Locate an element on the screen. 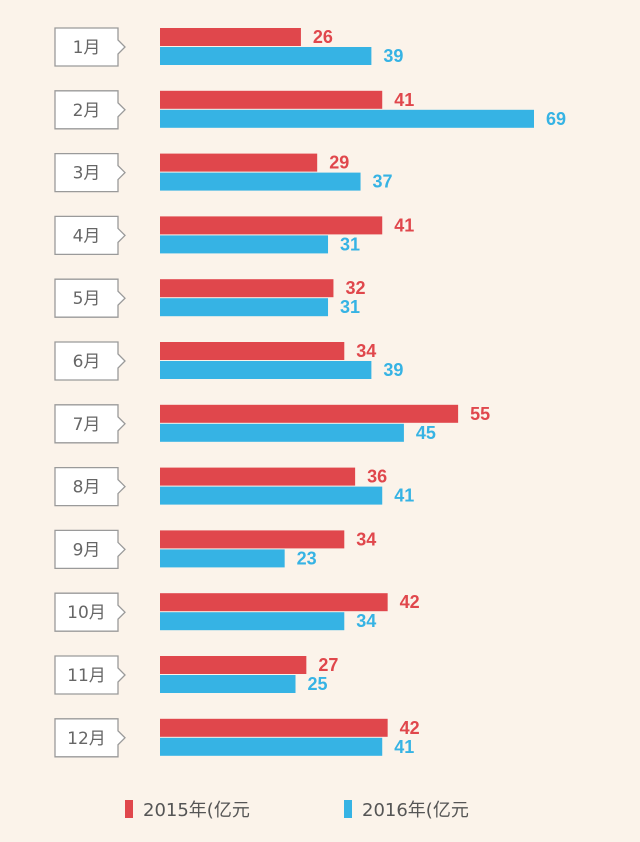  legend-label-2015: 2015年(亿元 is located at coordinates (196, 810).